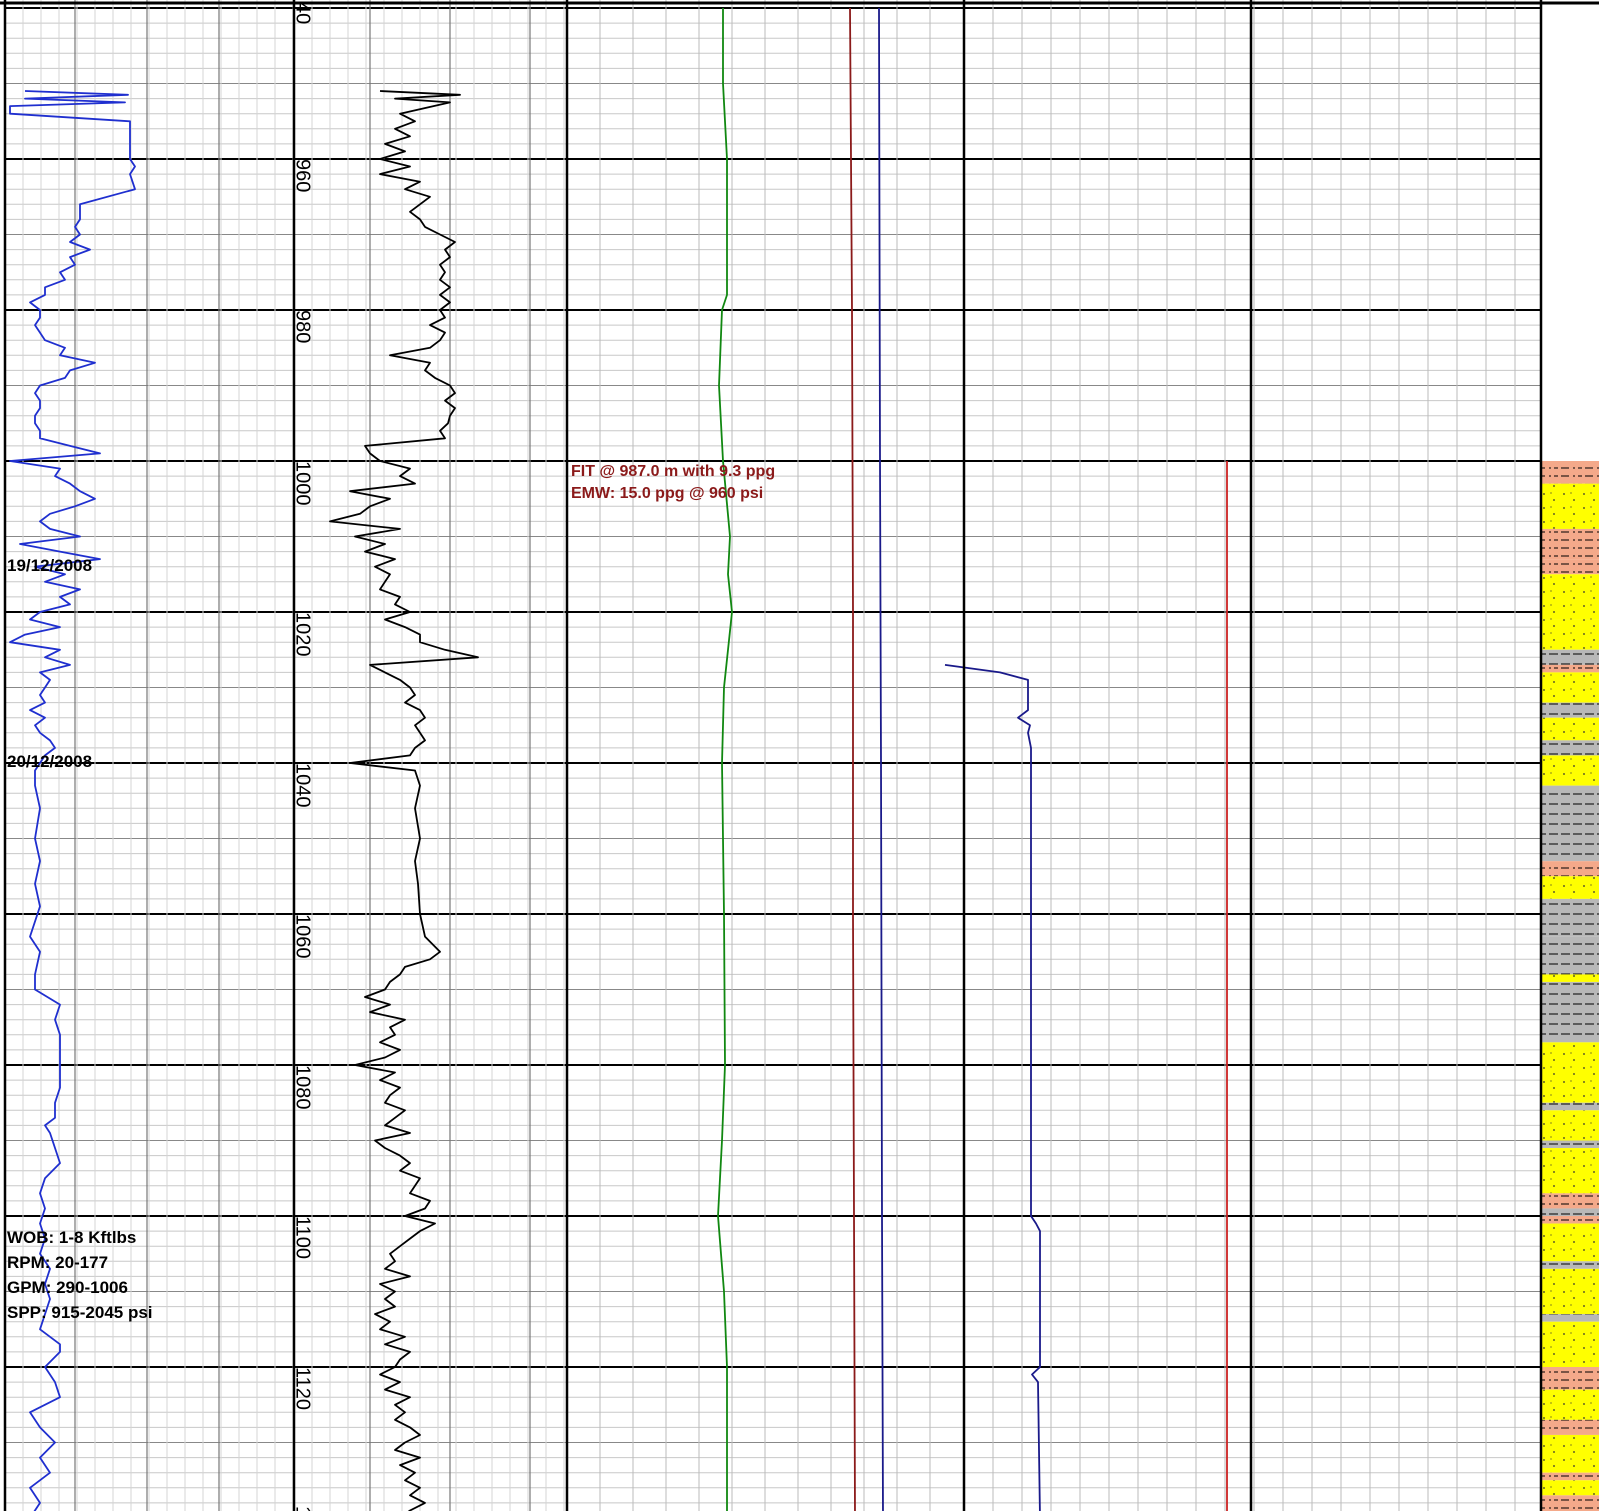 The image size is (1599, 1511). I want to click on depth-label: 1, so click(303, 1508).